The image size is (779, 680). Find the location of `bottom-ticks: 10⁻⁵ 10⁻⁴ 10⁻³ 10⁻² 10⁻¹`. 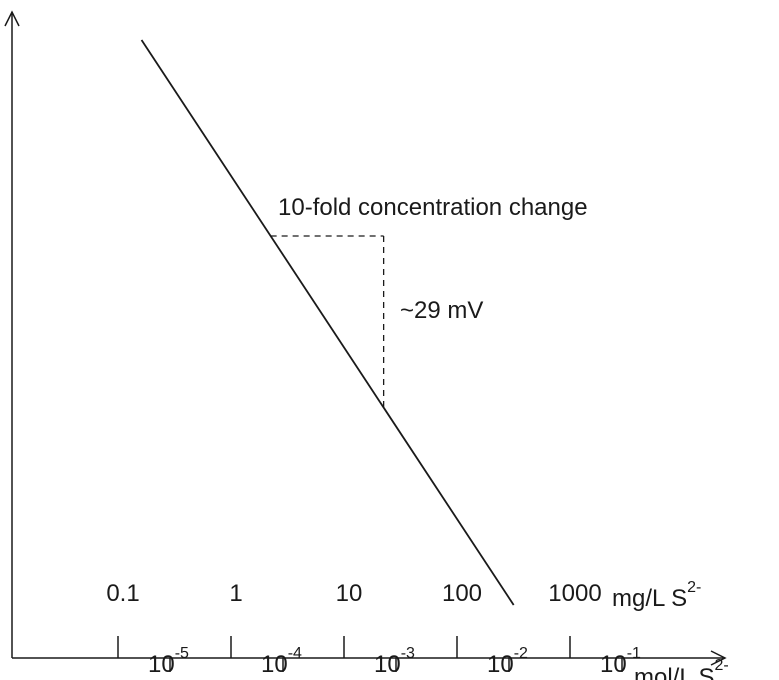

bottom-ticks: 10⁻⁵ 10⁻⁴ 10⁻³ 10⁻² 10⁻¹ is located at coordinates (394, 661).